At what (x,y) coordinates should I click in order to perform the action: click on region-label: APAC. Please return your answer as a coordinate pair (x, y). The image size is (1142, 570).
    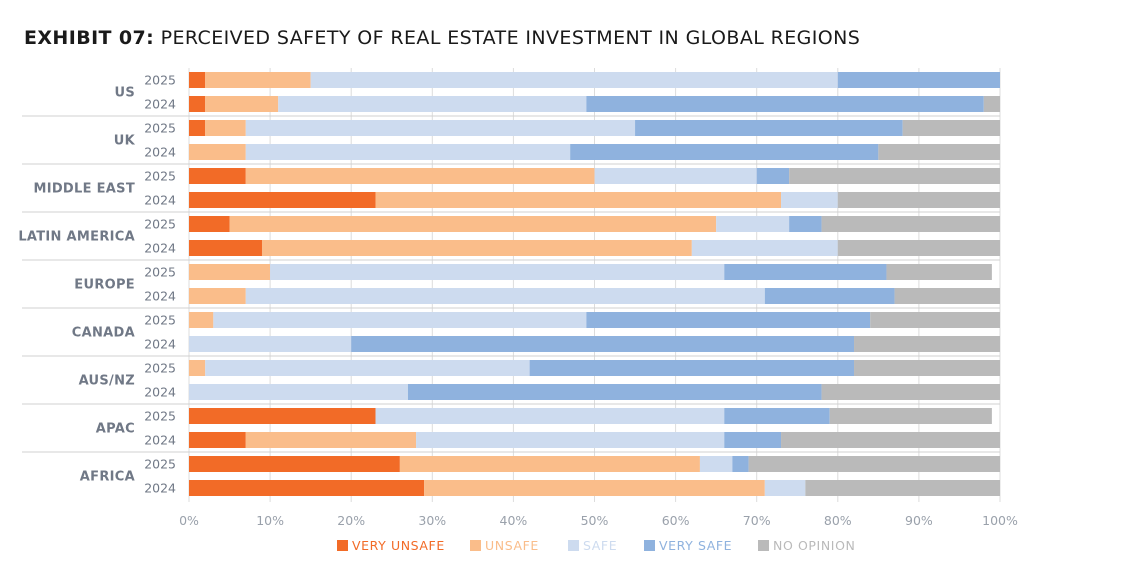
    Looking at the image, I should click on (115, 429).